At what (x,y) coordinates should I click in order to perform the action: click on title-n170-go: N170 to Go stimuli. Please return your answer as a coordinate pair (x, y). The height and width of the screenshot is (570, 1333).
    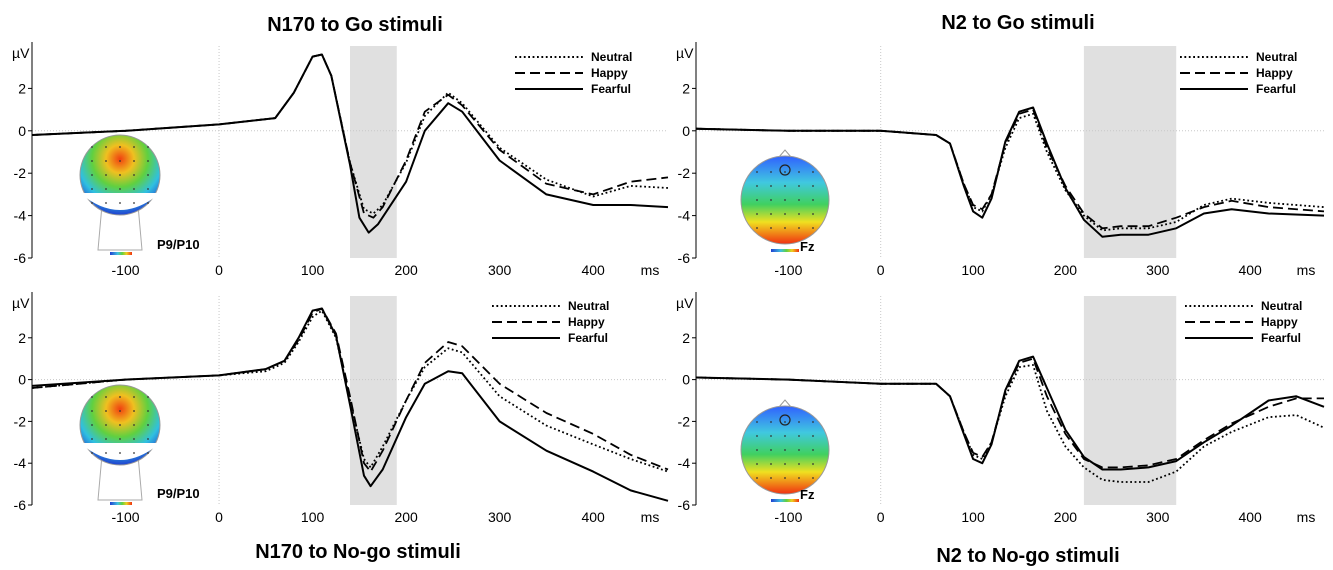
    Looking at the image, I should click on (355, 25).